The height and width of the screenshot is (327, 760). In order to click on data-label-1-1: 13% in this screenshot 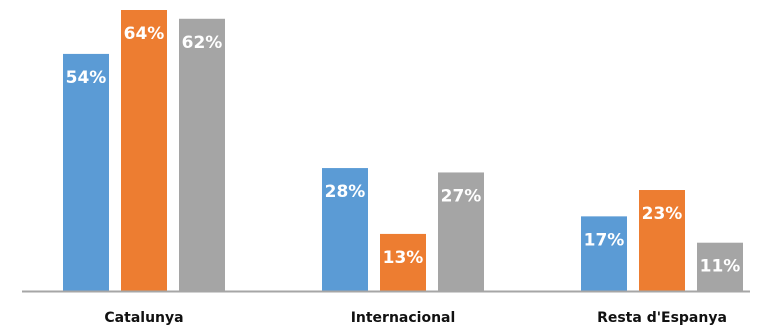, I will do `click(403, 258)`.